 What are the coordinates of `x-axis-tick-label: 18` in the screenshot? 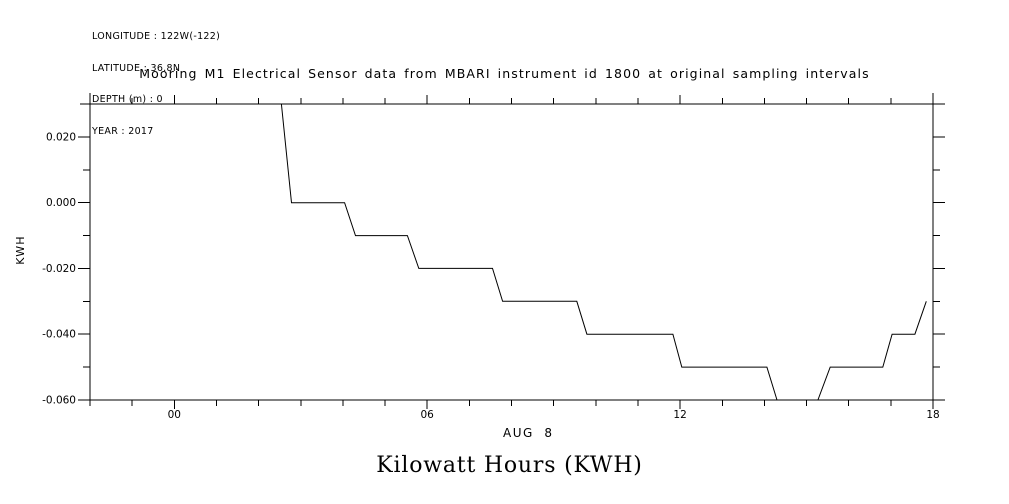 It's located at (932, 415).